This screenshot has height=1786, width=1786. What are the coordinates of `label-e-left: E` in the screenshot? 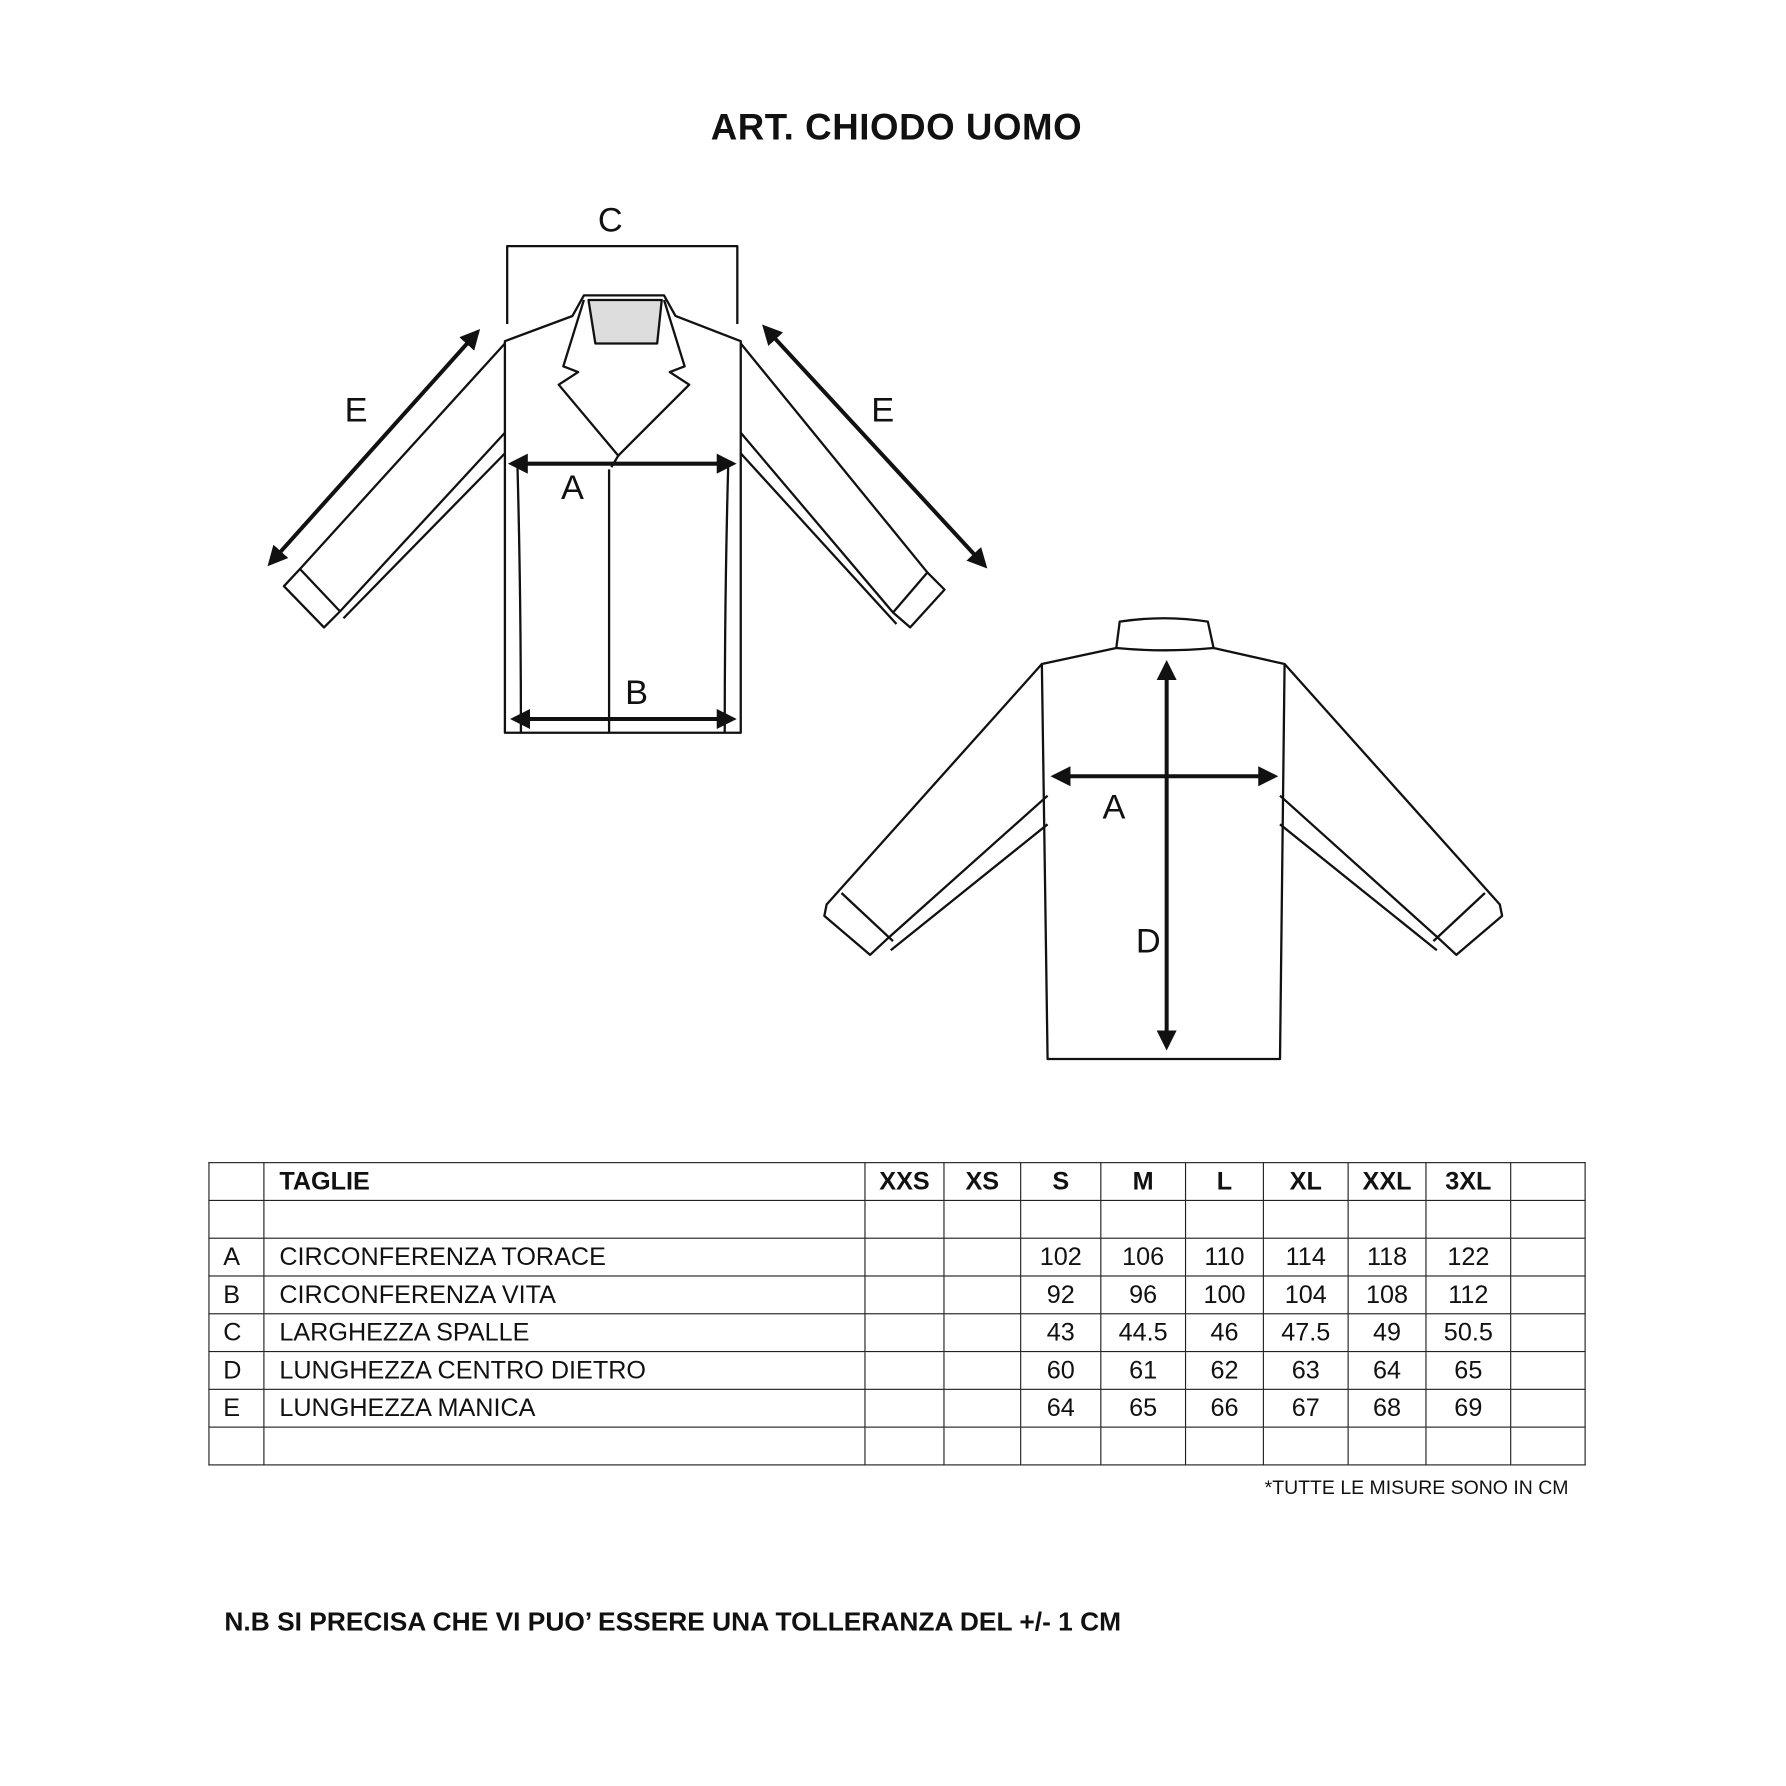 It's located at (356, 410).